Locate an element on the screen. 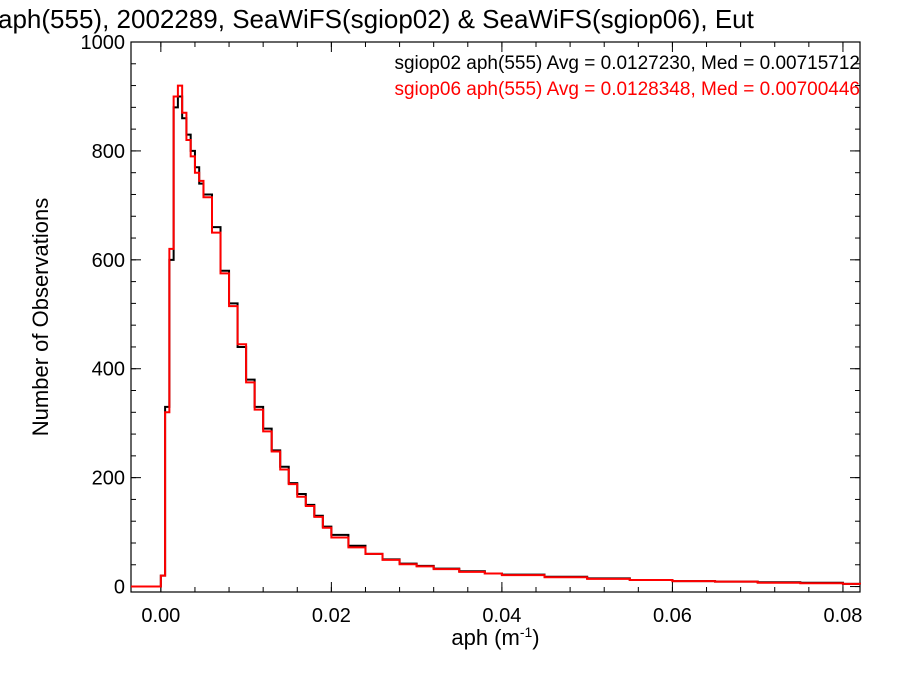 The image size is (900, 675). y-tick-label: 1000 is located at coordinates (103, 43).